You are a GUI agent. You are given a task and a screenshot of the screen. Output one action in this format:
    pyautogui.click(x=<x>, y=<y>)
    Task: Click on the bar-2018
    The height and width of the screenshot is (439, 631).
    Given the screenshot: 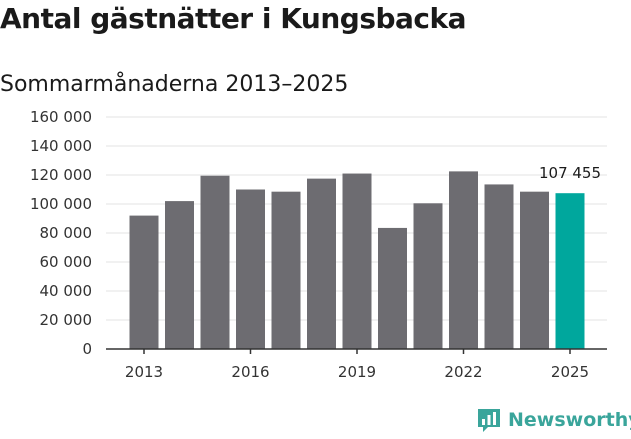 What is the action you would take?
    pyautogui.click(x=321, y=263)
    